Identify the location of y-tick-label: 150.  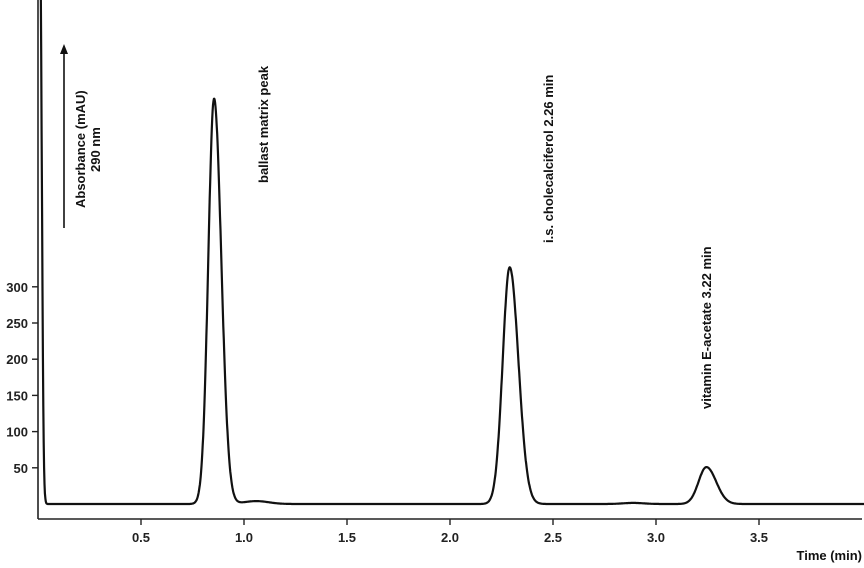
(17, 395).